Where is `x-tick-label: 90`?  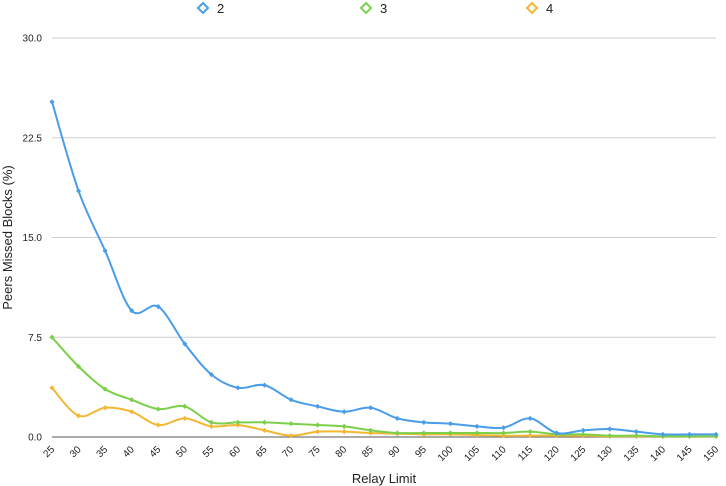 x-tick-label: 90 is located at coordinates (395, 452).